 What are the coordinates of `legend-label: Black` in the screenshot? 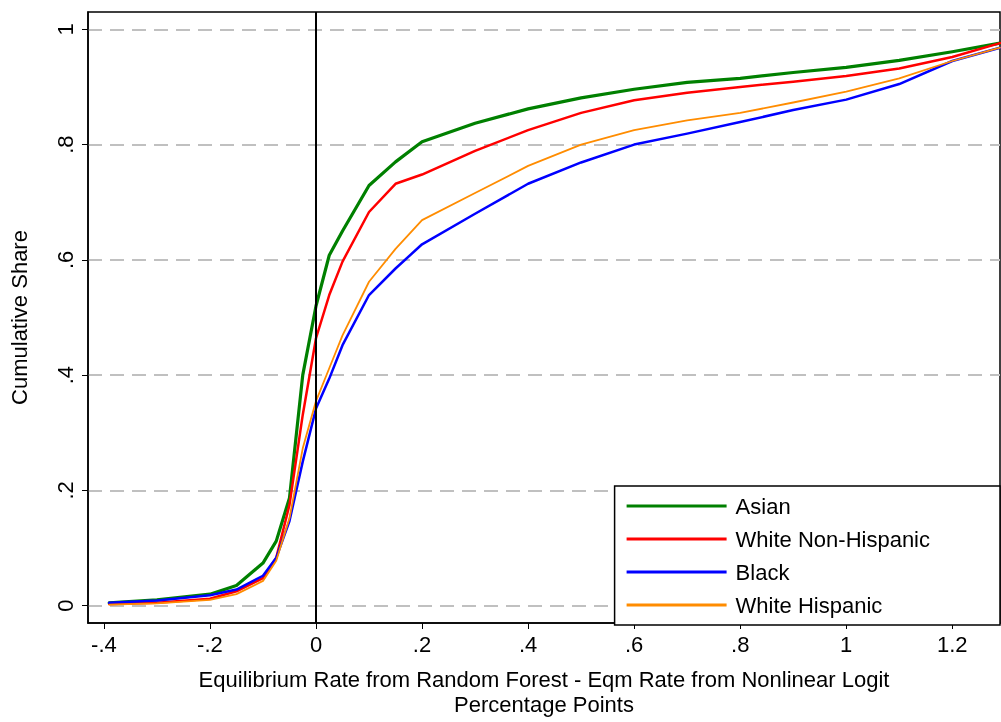 It's located at (763, 572).